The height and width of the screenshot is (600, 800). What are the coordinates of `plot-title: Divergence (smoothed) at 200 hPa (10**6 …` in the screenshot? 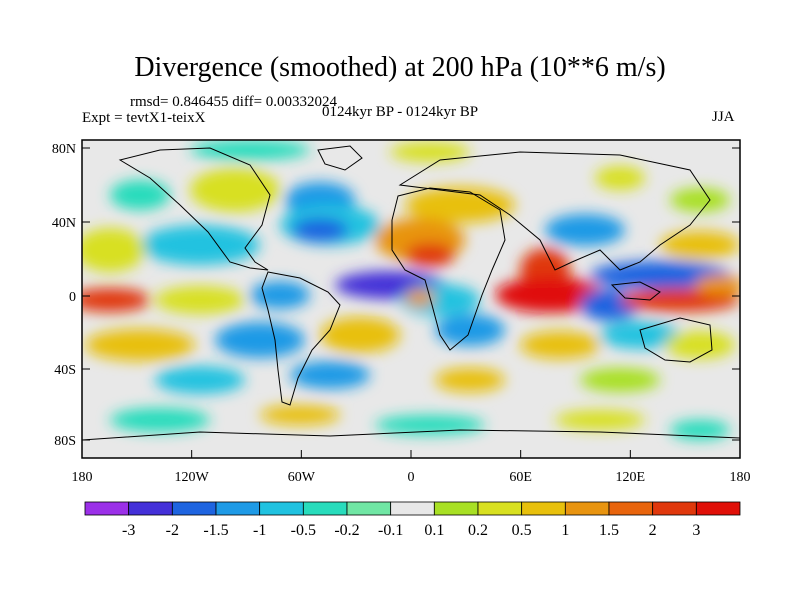 It's located at (400, 67).